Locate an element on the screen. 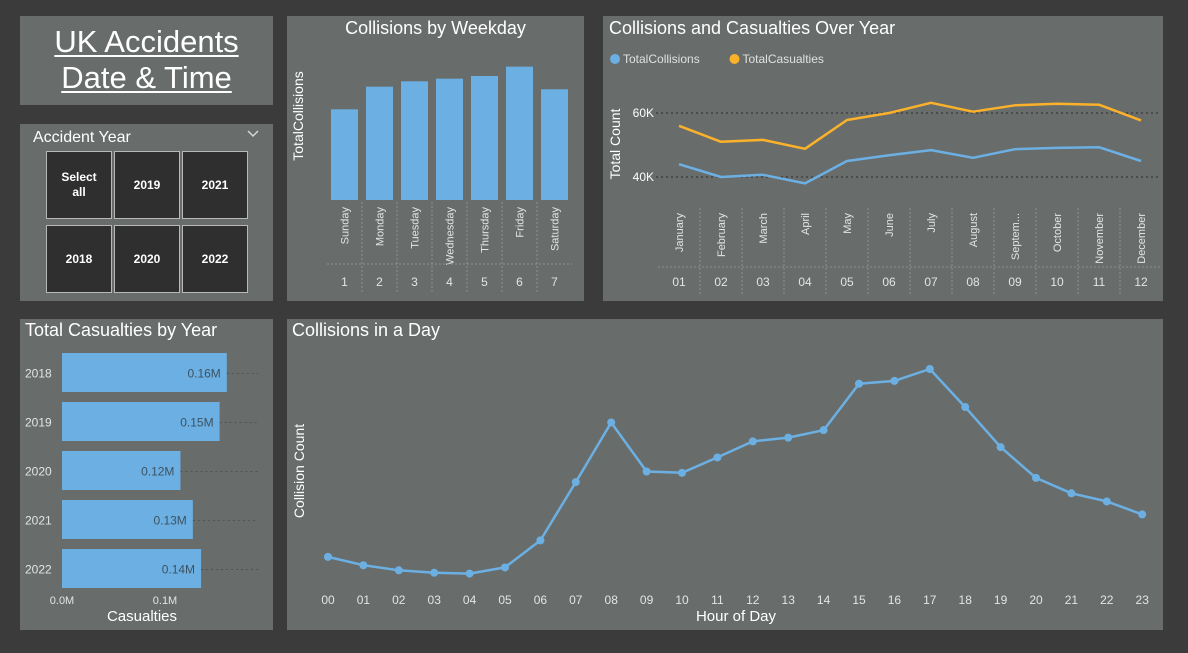 This screenshot has height=653, width=1188. slicer-option-2018: 2018 is located at coordinates (79, 259).